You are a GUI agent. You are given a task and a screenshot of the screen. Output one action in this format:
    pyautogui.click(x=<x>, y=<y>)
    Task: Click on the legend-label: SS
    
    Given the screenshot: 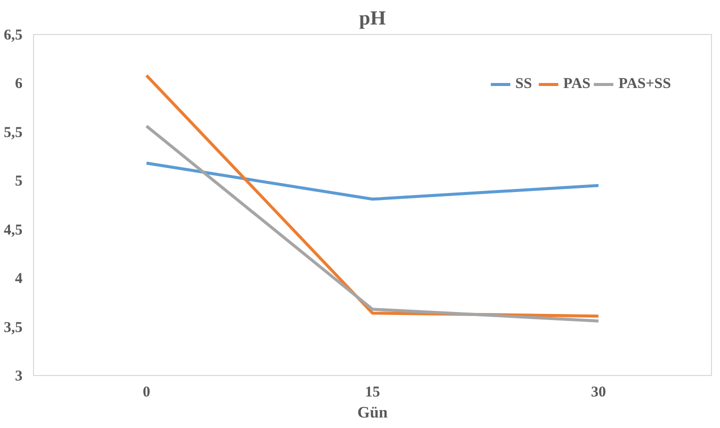 What is the action you would take?
    pyautogui.click(x=524, y=84)
    